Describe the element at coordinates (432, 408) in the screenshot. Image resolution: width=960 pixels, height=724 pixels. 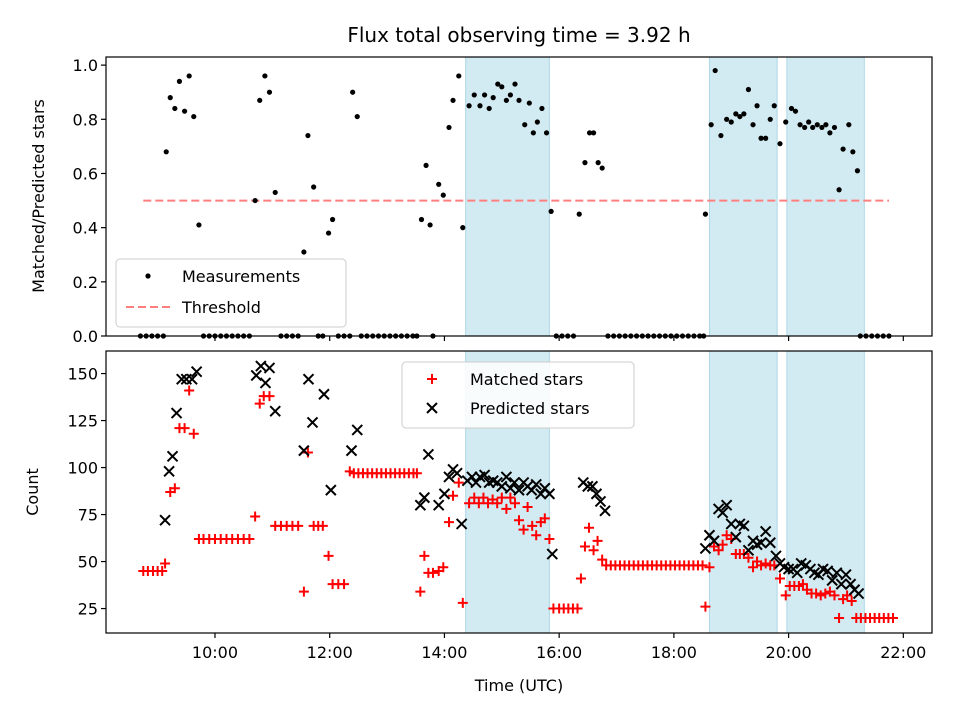
I see `legend-swatch-predicted` at that location.